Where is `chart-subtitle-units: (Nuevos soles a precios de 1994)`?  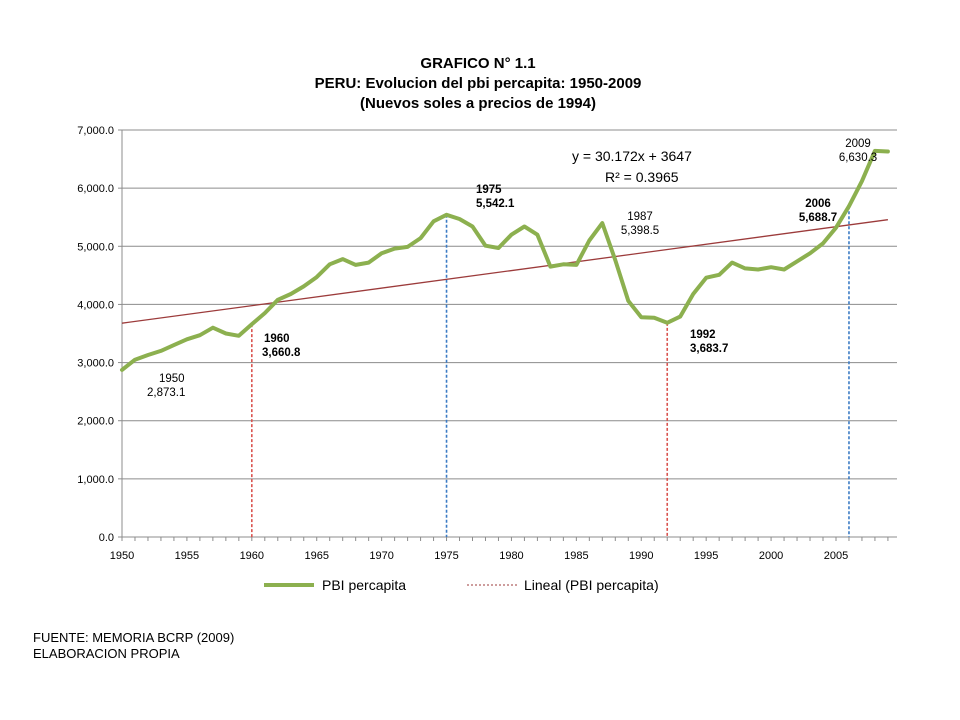 chart-subtitle-units: (Nuevos soles a precios de 1994) is located at coordinates (478, 103).